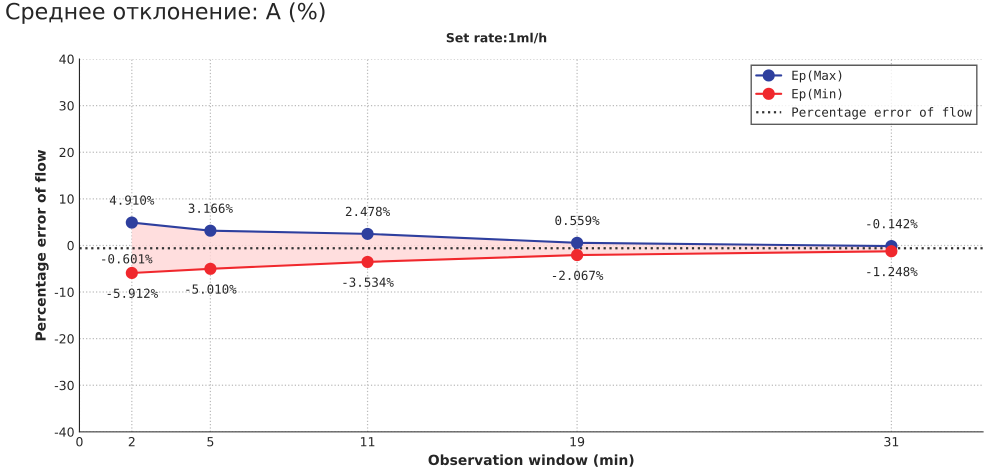 Image resolution: width=993 pixels, height=472 pixels. What do you see at coordinates (67, 199) in the screenshot?
I see `y-tick-label: 10` at bounding box center [67, 199].